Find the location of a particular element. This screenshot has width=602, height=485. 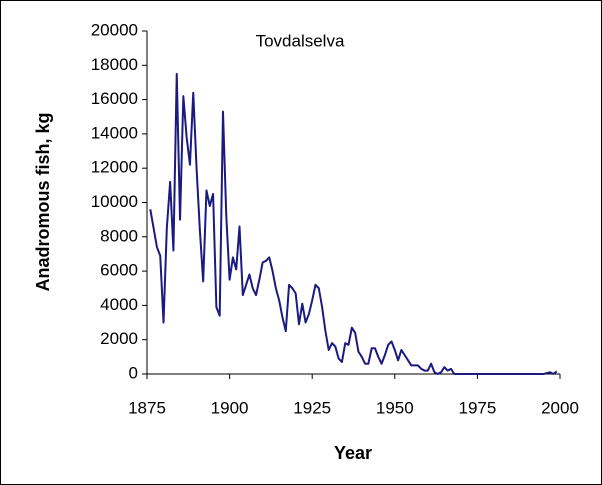

y-tick-label: 6000 is located at coordinates (119, 270).